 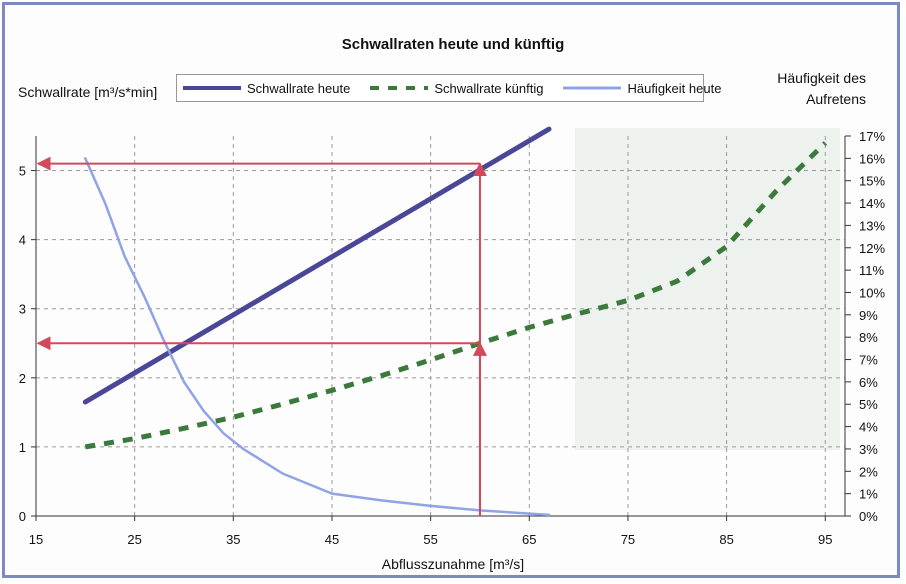 I want to click on y-tick-label-right: 13%, so click(x=872, y=225).